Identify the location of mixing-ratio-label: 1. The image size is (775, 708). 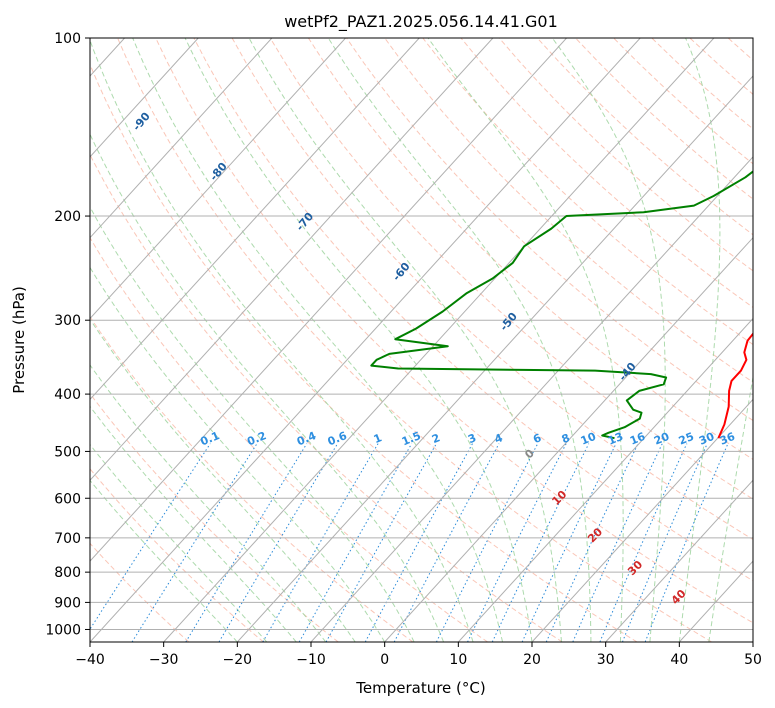
(378, 438).